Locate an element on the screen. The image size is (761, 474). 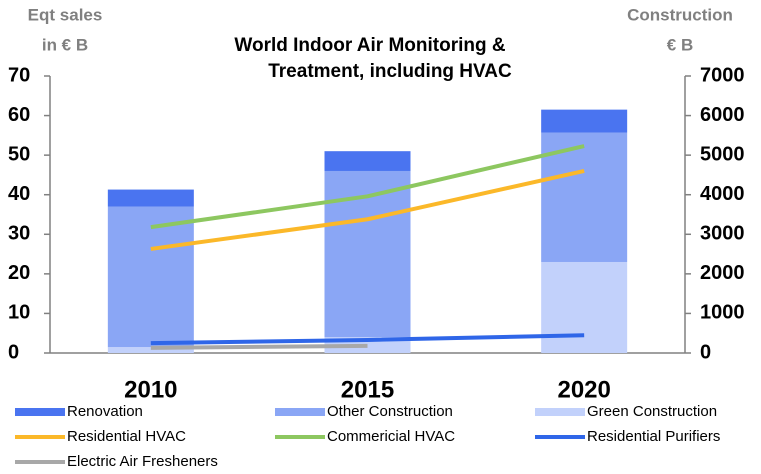
legend-label: Other Construction is located at coordinates (390, 411).